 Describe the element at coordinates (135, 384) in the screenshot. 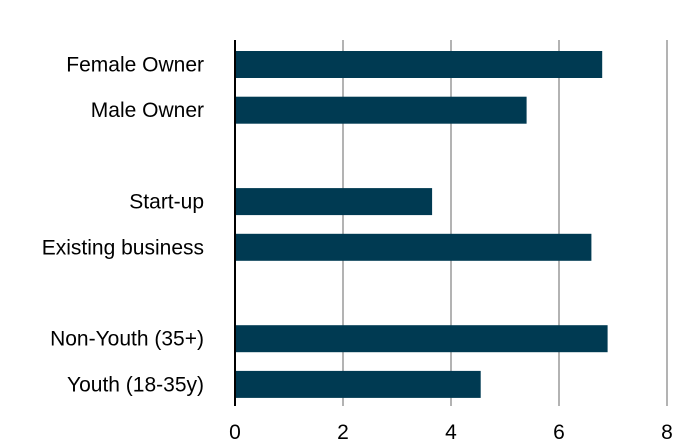

I see `category-label: Youth (18-35y)` at that location.